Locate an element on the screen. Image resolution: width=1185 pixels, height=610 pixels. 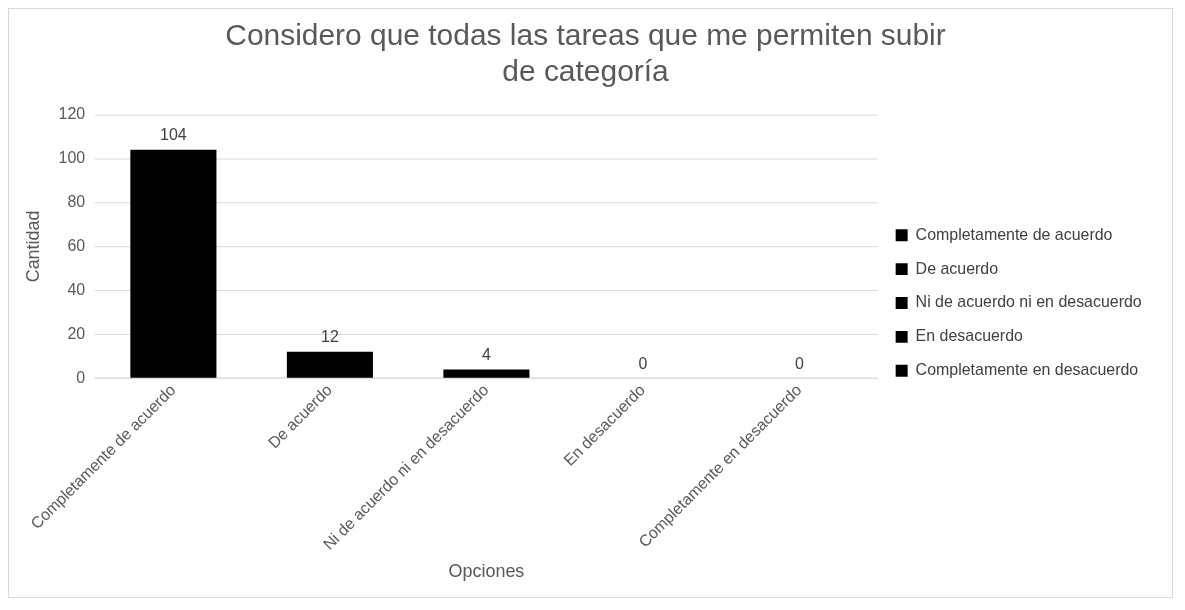
data-label: 104 is located at coordinates (173, 135).